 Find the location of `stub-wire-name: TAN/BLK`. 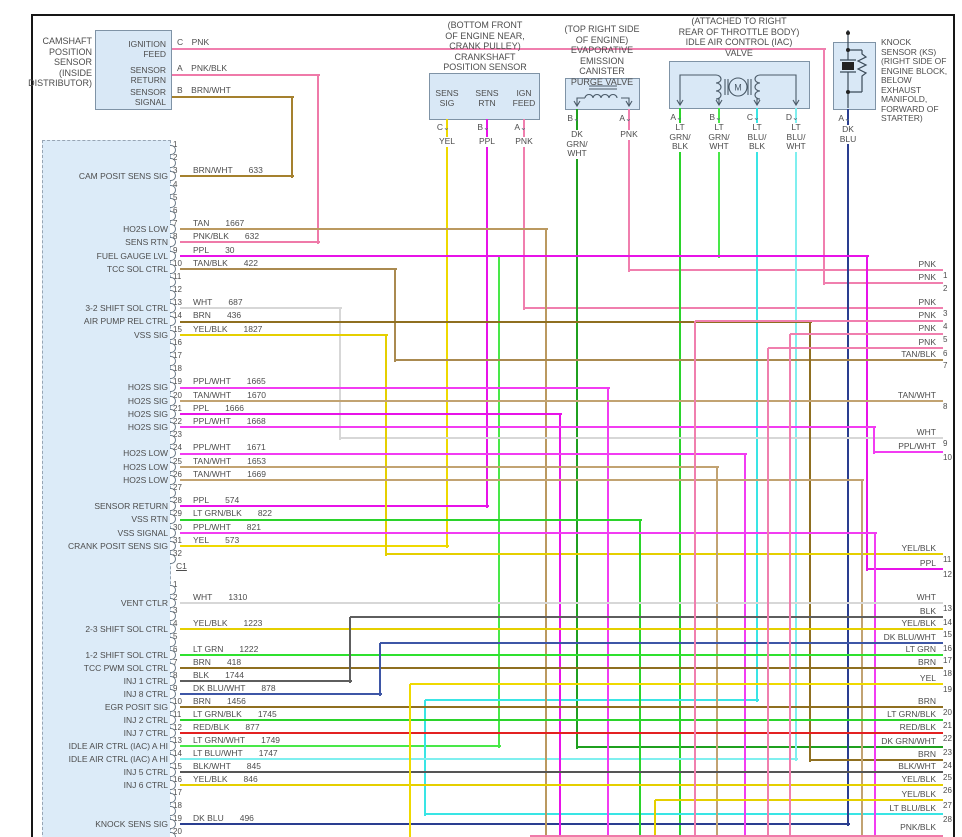

stub-wire-name: TAN/BLK is located at coordinates (918, 354).